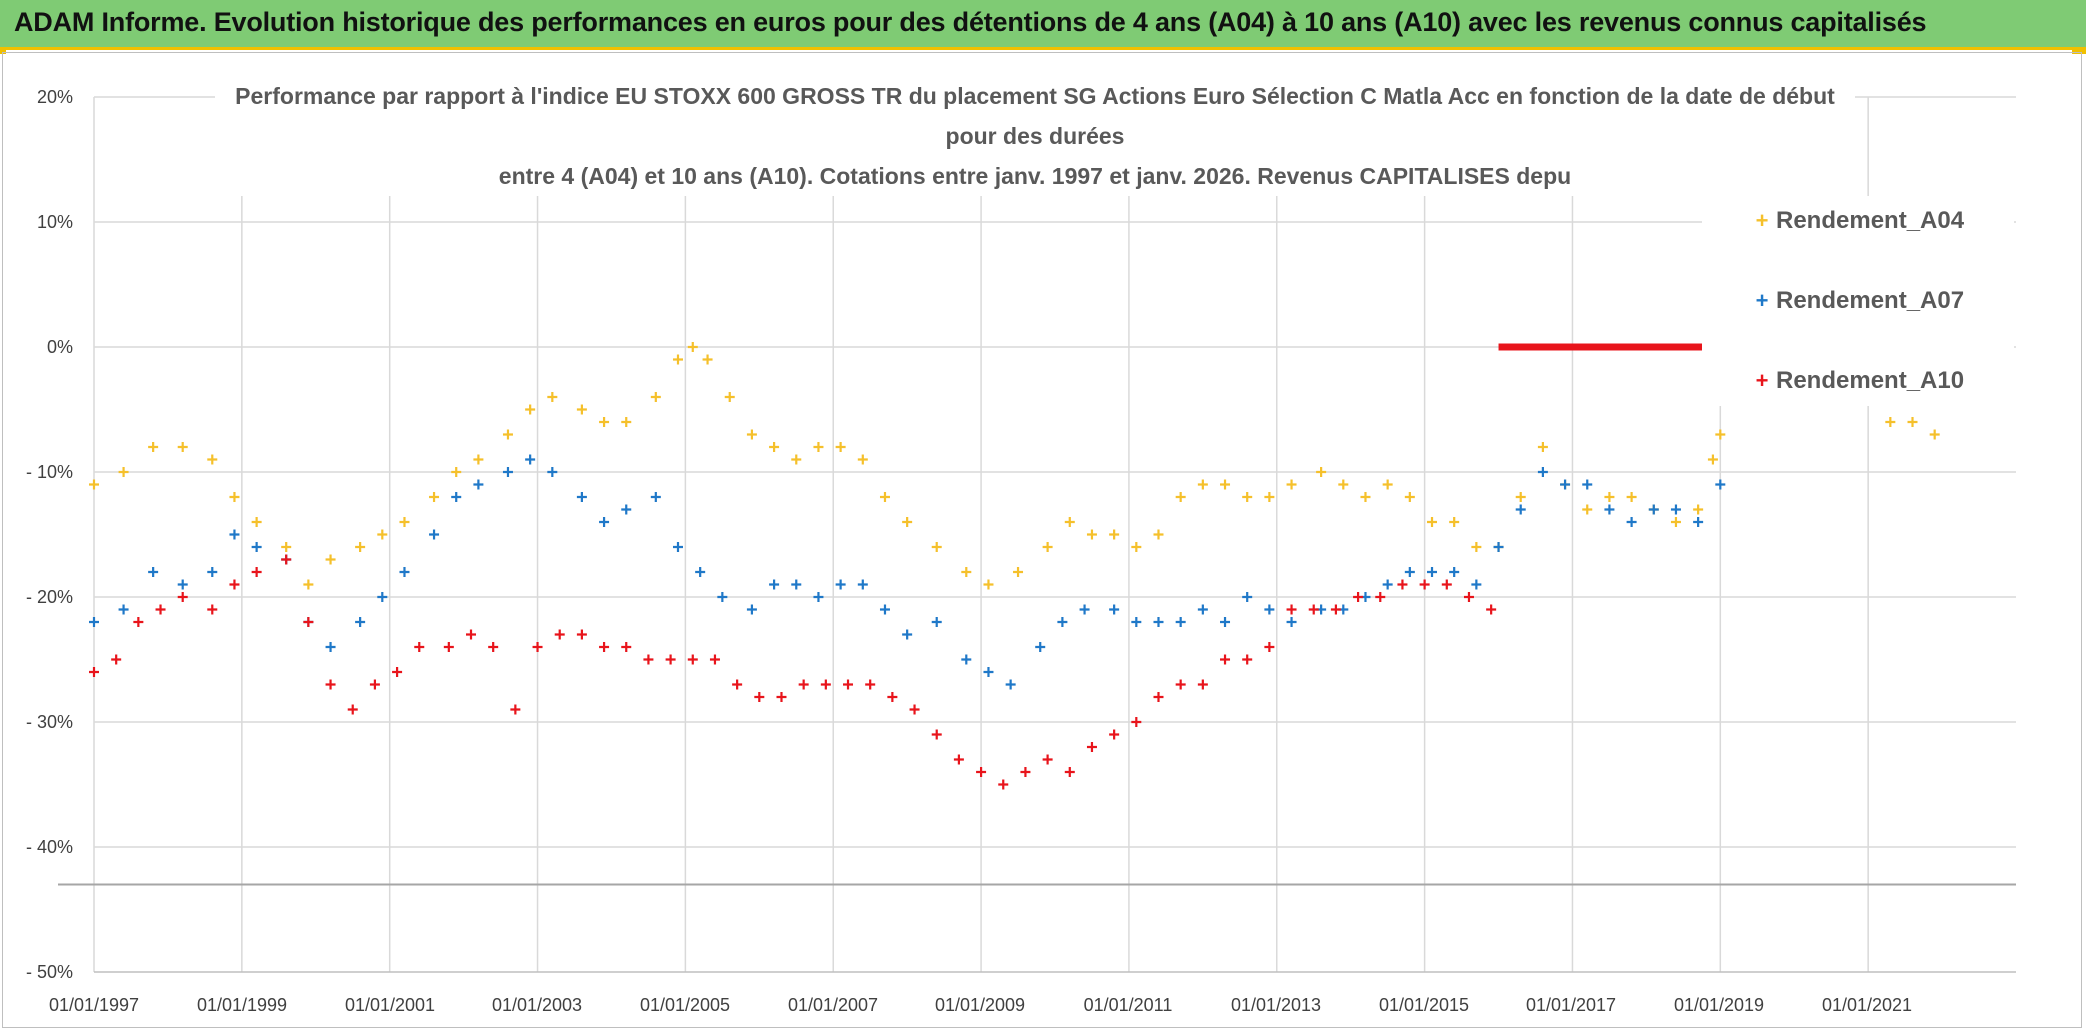 This screenshot has height=1031, width=2086. I want to click on legend-item-a07: + Rendement_A07, so click(1860, 300).